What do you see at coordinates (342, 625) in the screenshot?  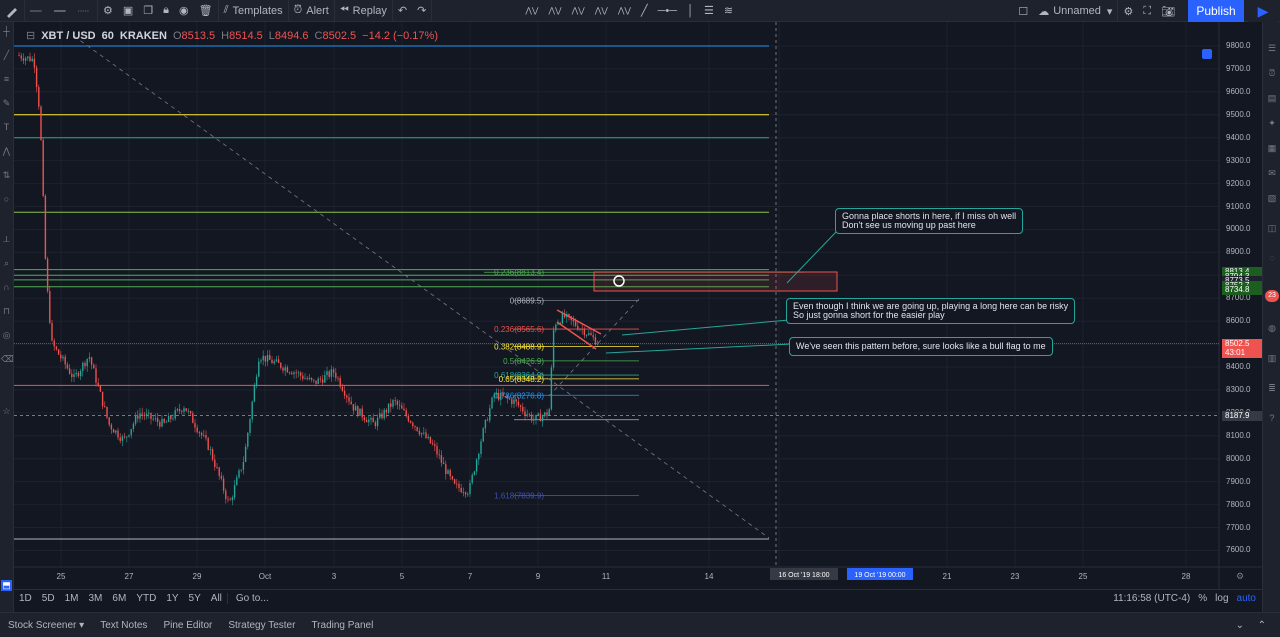 I see `tab-trading-panel: Trading Panel` at bounding box center [342, 625].